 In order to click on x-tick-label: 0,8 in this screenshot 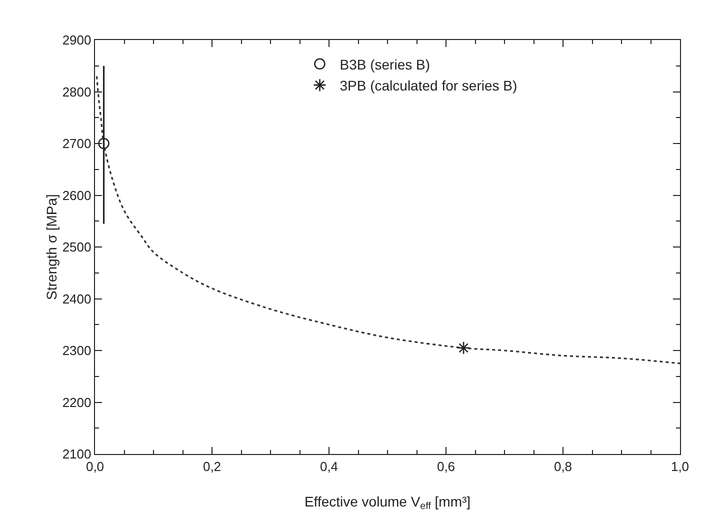, I will do `click(563, 466)`.